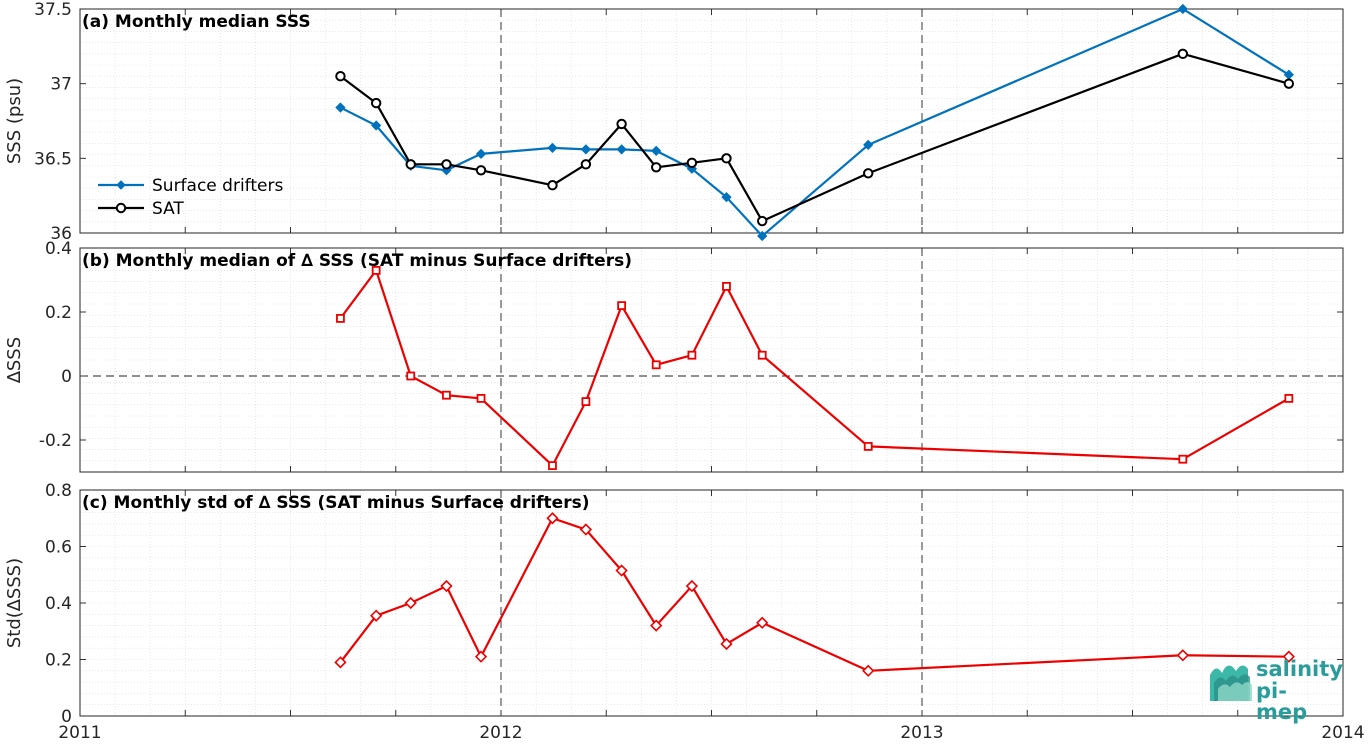  I want to click on logo-line1: salinity, so click(1299, 669).